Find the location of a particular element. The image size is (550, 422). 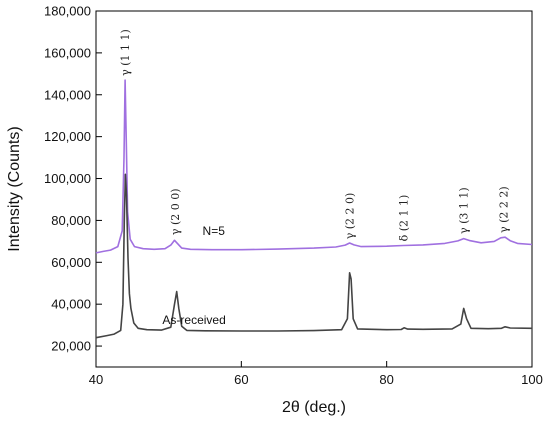

peak-label: γ (2 2 2) is located at coordinates (504, 209).